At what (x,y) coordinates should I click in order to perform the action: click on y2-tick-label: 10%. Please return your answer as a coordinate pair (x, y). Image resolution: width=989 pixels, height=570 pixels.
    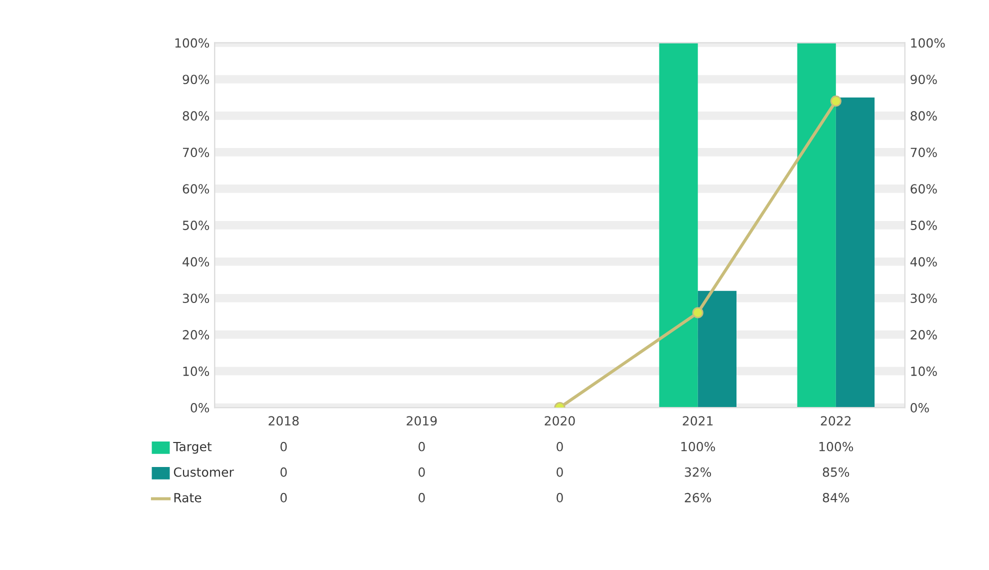
    Looking at the image, I should click on (924, 371).